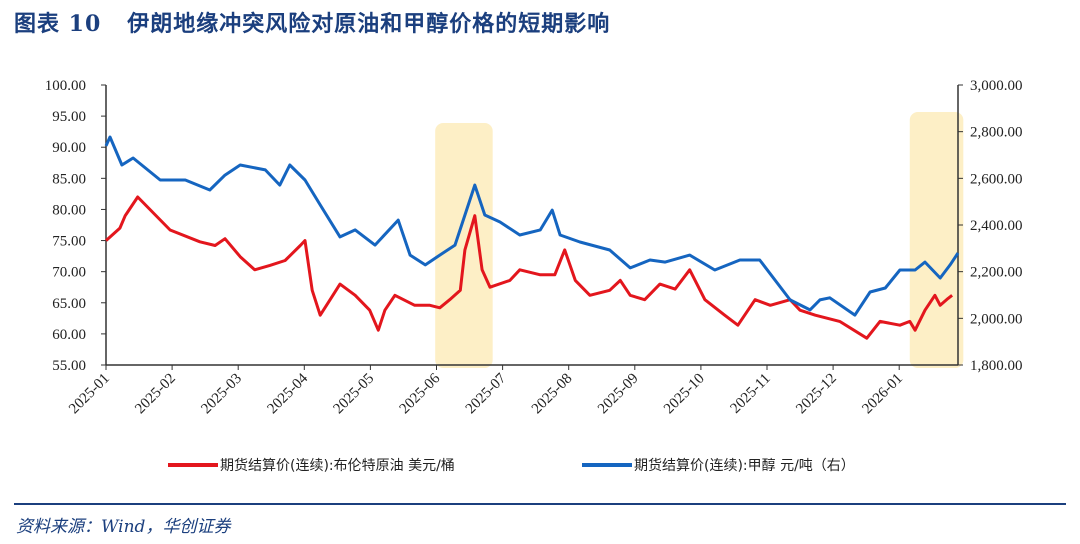  Describe the element at coordinates (337, 466) in the screenshot. I see `legend-label: 期货结算价(连续):布伦特原油 美元/桶` at that location.